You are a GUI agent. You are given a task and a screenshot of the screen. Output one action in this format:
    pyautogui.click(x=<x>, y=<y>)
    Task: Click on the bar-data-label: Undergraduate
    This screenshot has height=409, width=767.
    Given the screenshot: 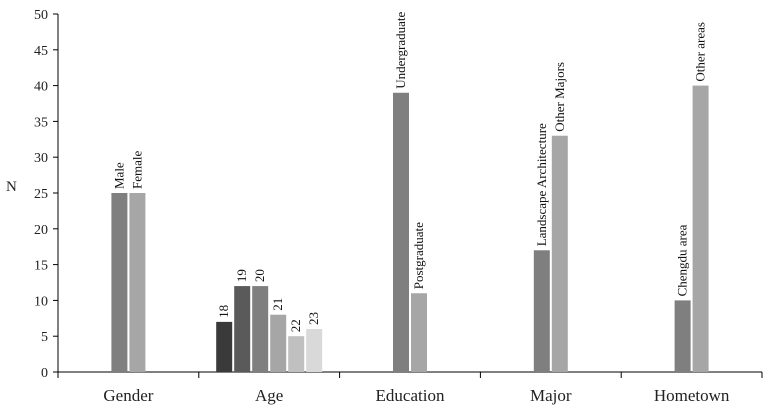 What is the action you would take?
    pyautogui.click(x=400, y=50)
    